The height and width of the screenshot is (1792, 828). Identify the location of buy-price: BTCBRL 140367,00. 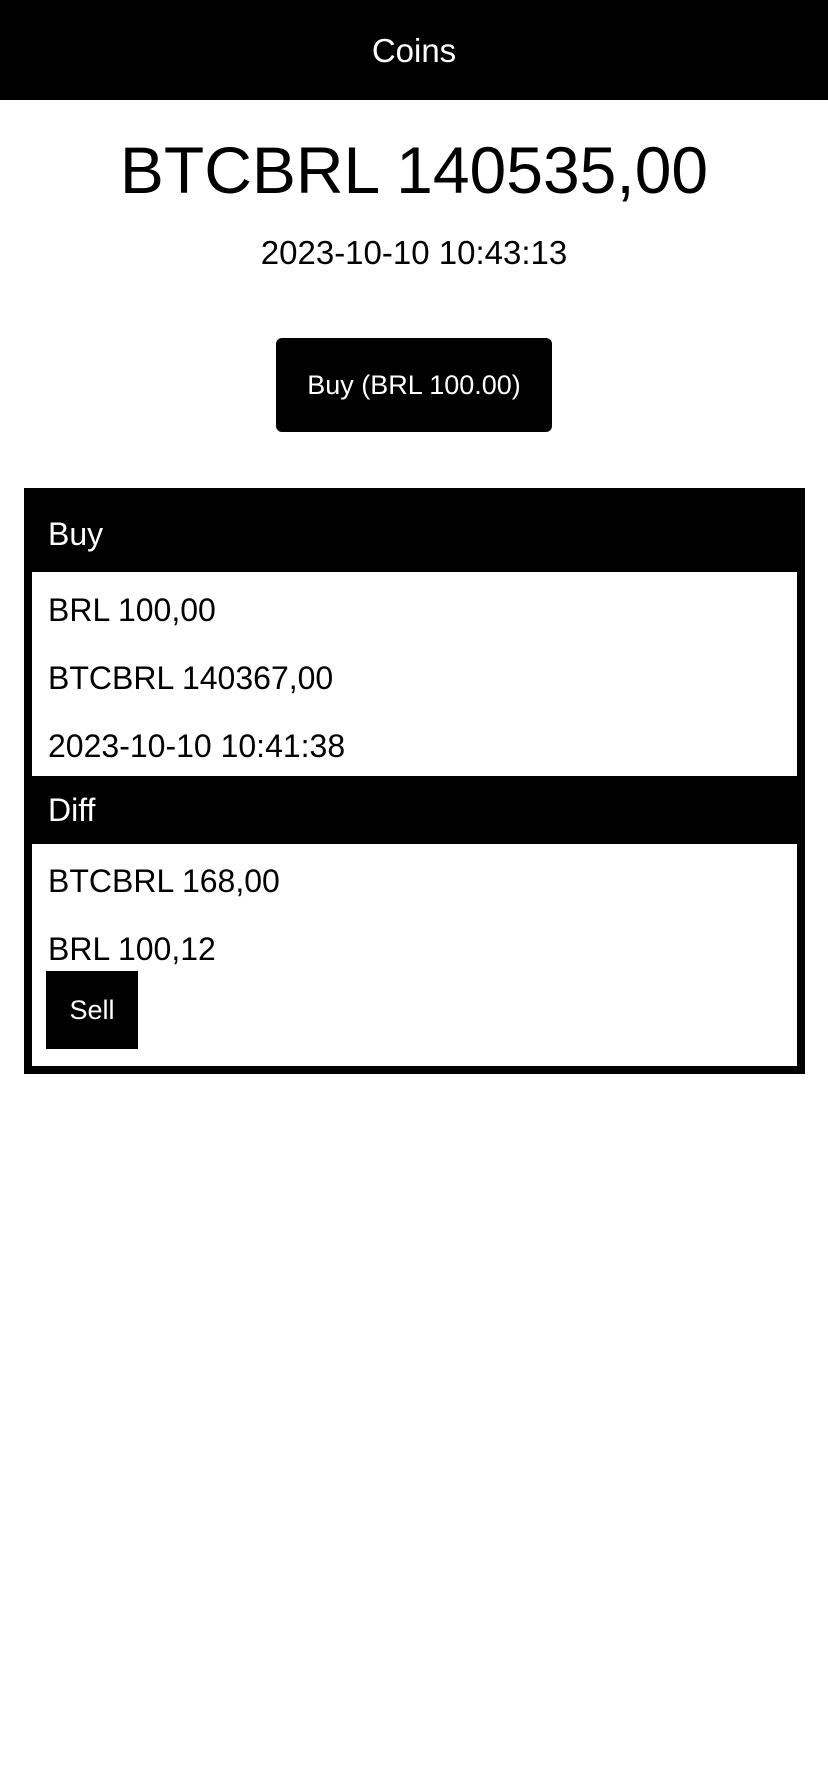
(191, 678).